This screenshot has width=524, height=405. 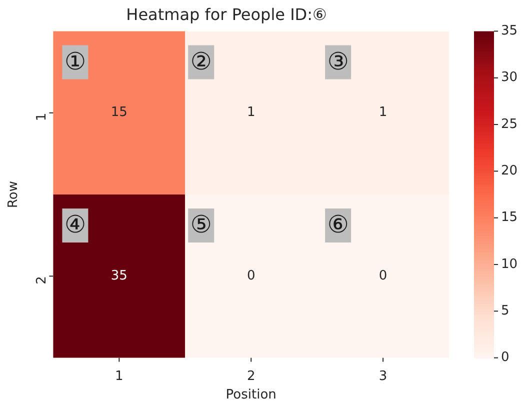 I want to click on color-bar-label: 35, so click(x=509, y=31).